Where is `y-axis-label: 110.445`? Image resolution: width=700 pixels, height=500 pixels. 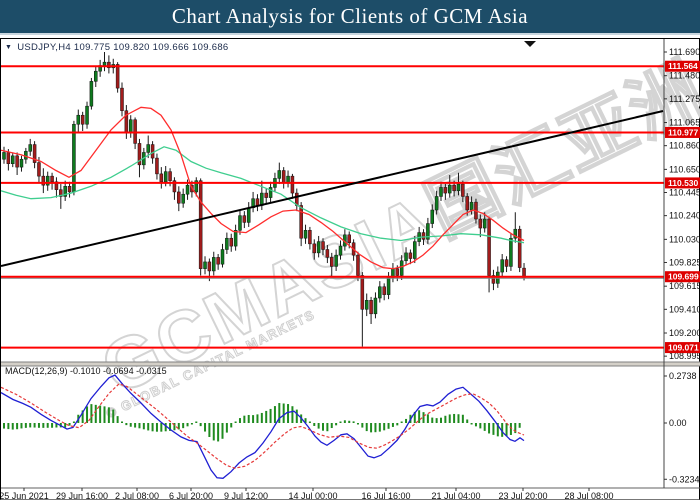
y-axis-label: 110.445 is located at coordinates (684, 193).